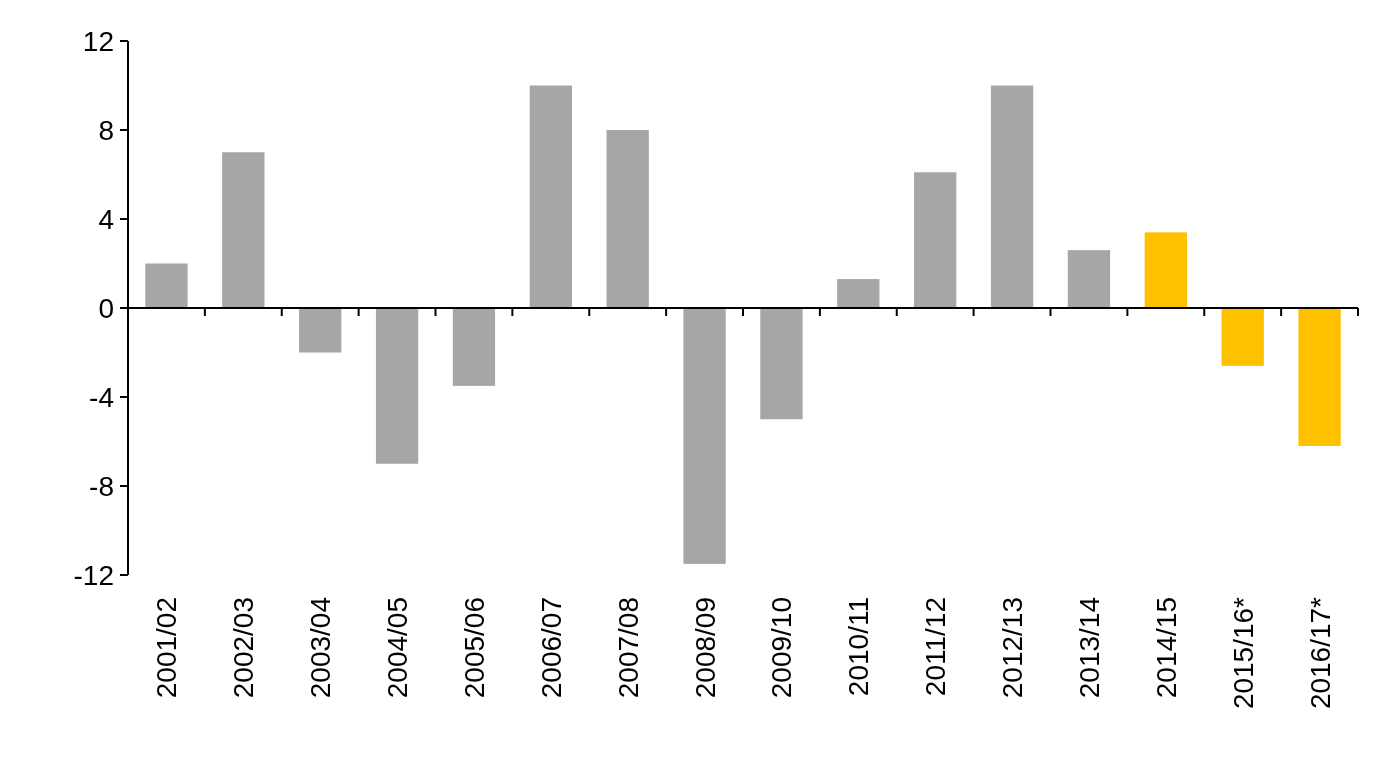  What do you see at coordinates (101, 486) in the screenshot?
I see `y-tick-label: -8` at bounding box center [101, 486].